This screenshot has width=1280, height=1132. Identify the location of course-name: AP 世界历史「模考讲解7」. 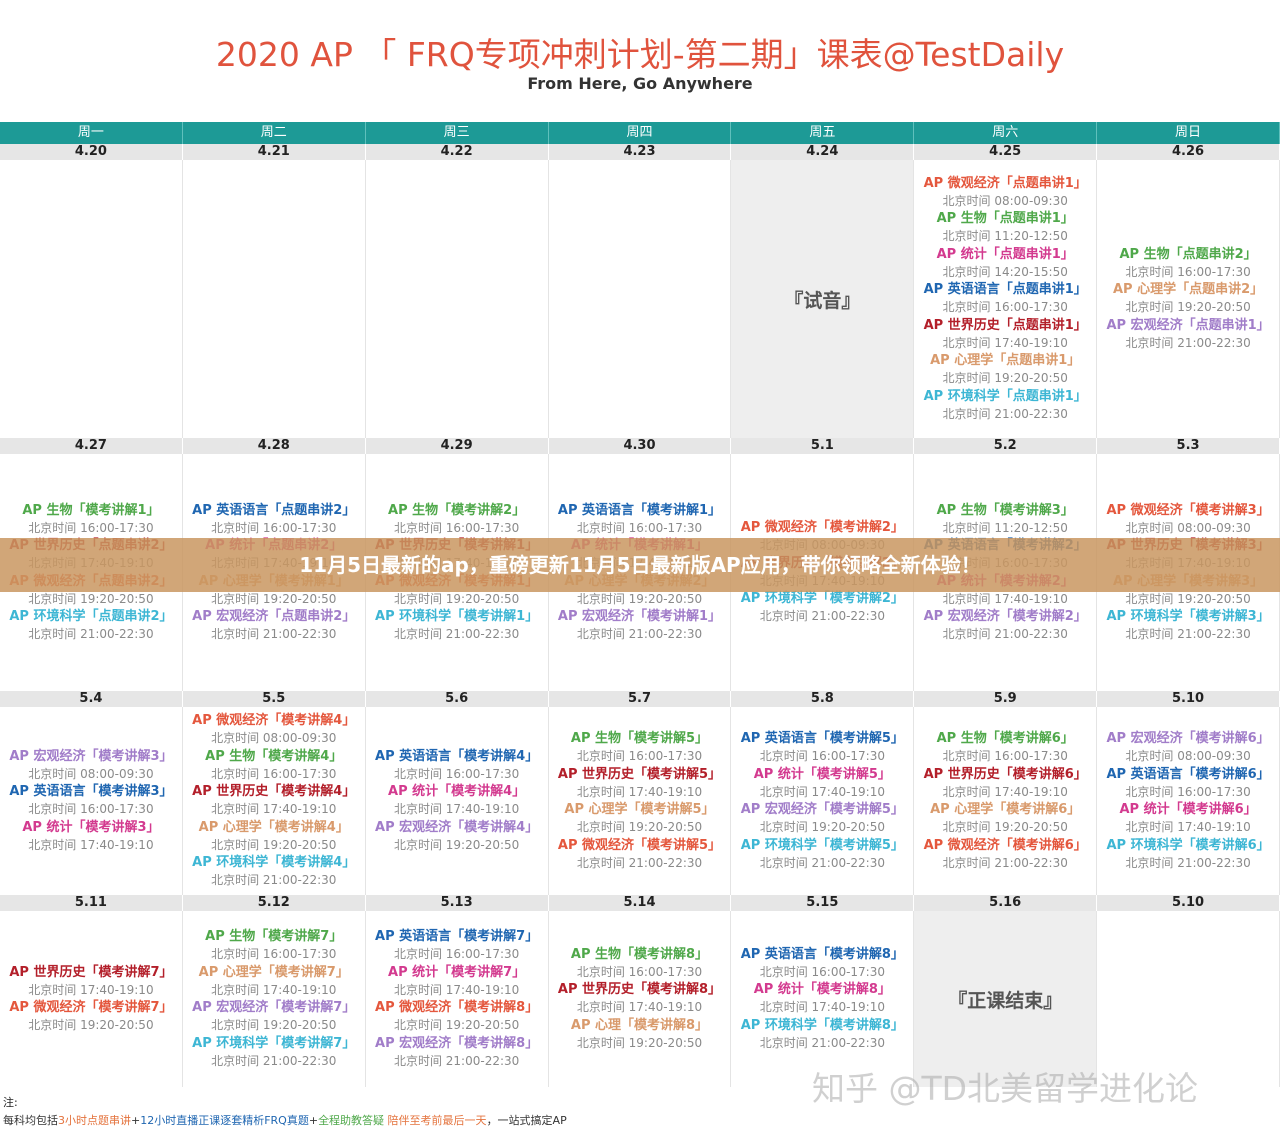
(91, 972).